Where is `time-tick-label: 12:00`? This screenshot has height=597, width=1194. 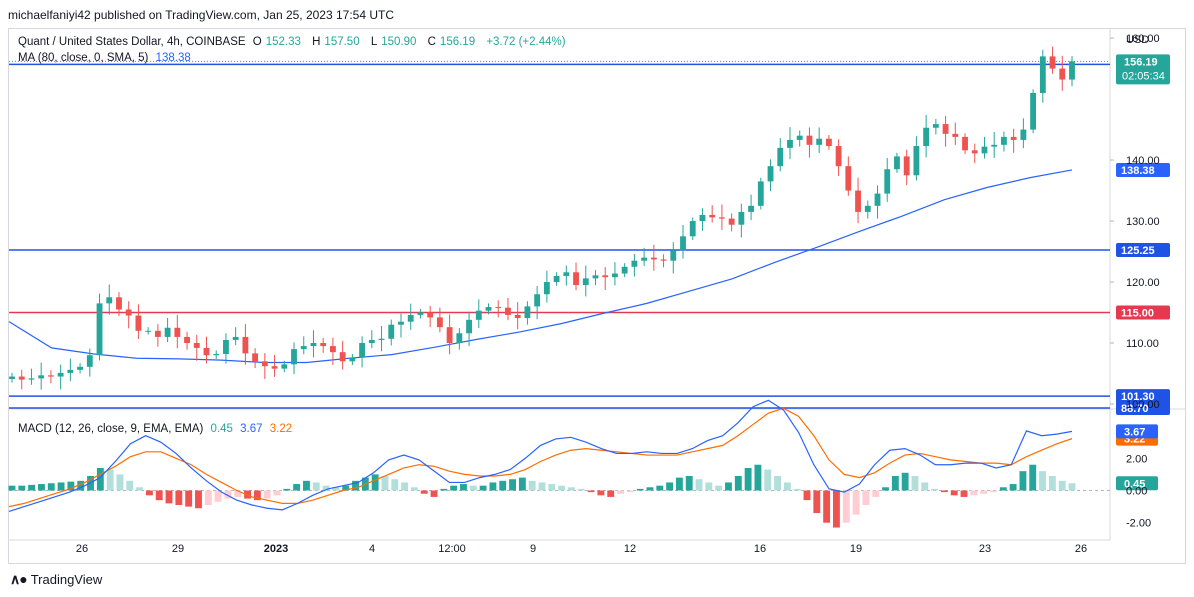 time-tick-label: 12:00 is located at coordinates (452, 549).